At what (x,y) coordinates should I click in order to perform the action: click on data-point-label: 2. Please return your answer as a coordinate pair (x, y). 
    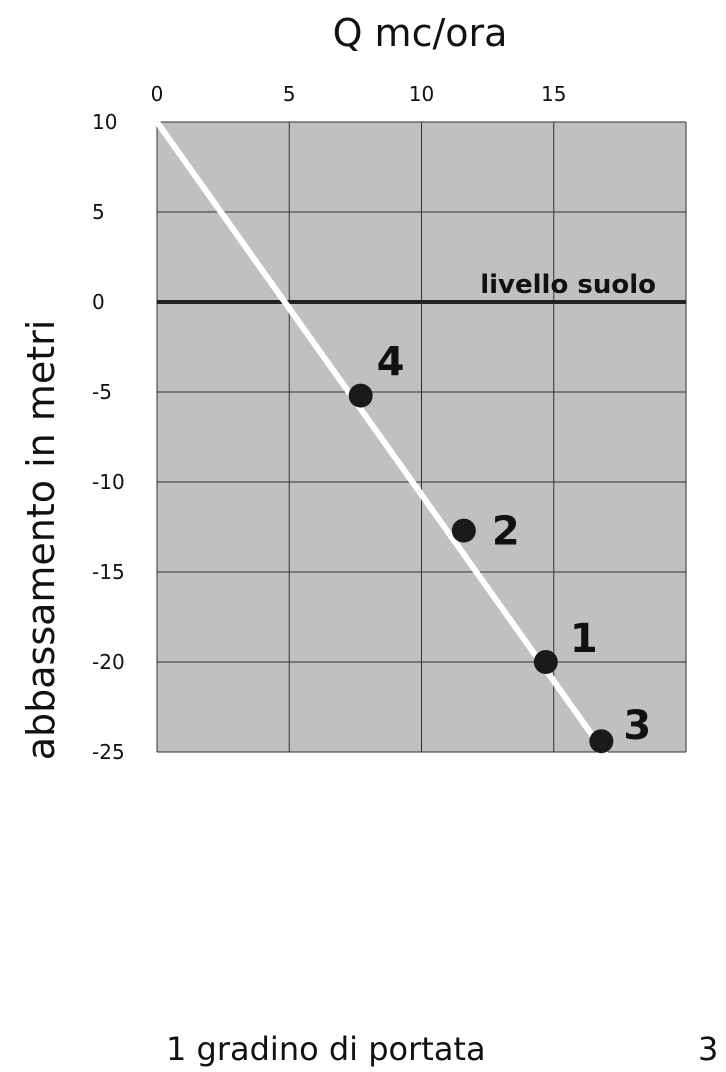
    Looking at the image, I should click on (506, 532).